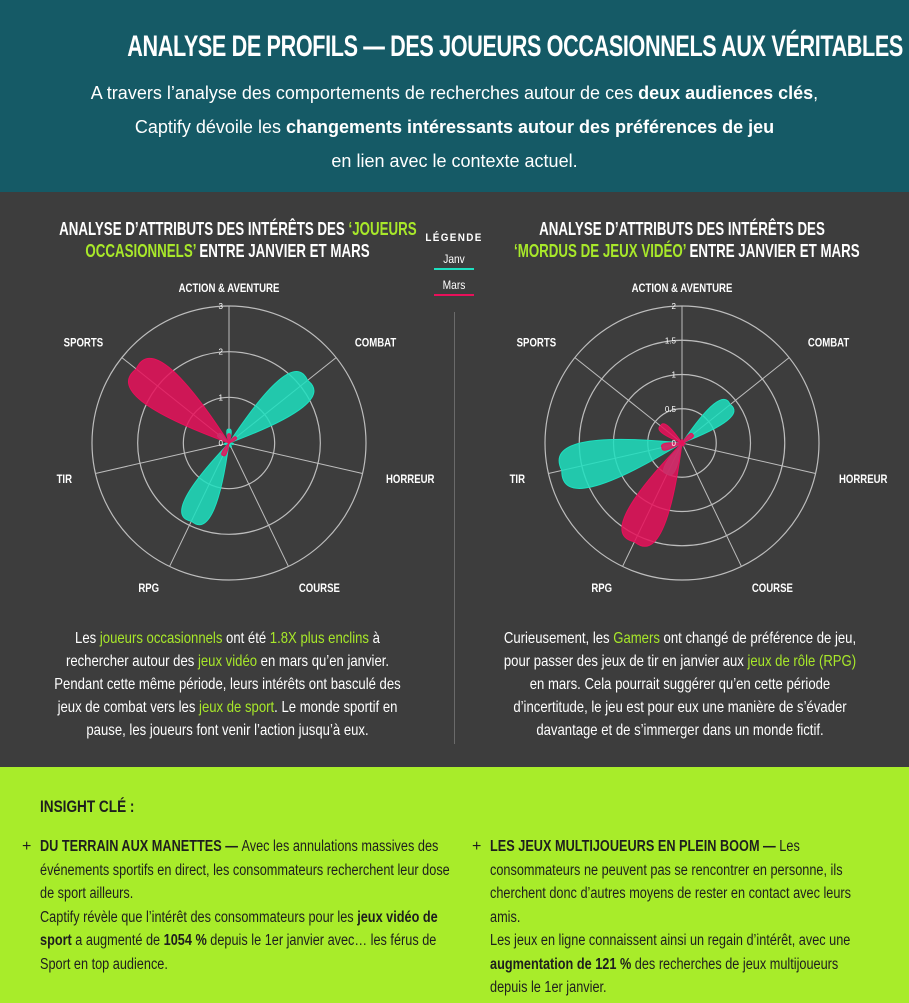 This screenshot has width=909, height=1003. Describe the element at coordinates (682, 229) in the screenshot. I see `right-title-part-1: ANALYSE D’ATTRIBUTS DES INTÉRÊTS DES` at that location.